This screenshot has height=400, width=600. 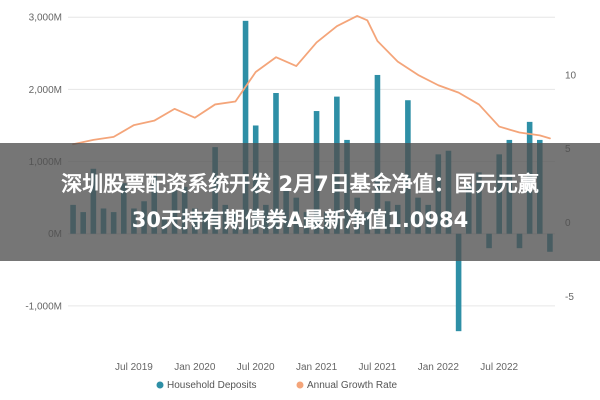 I want to click on right-axis-tick-label: -5, so click(x=569, y=297).